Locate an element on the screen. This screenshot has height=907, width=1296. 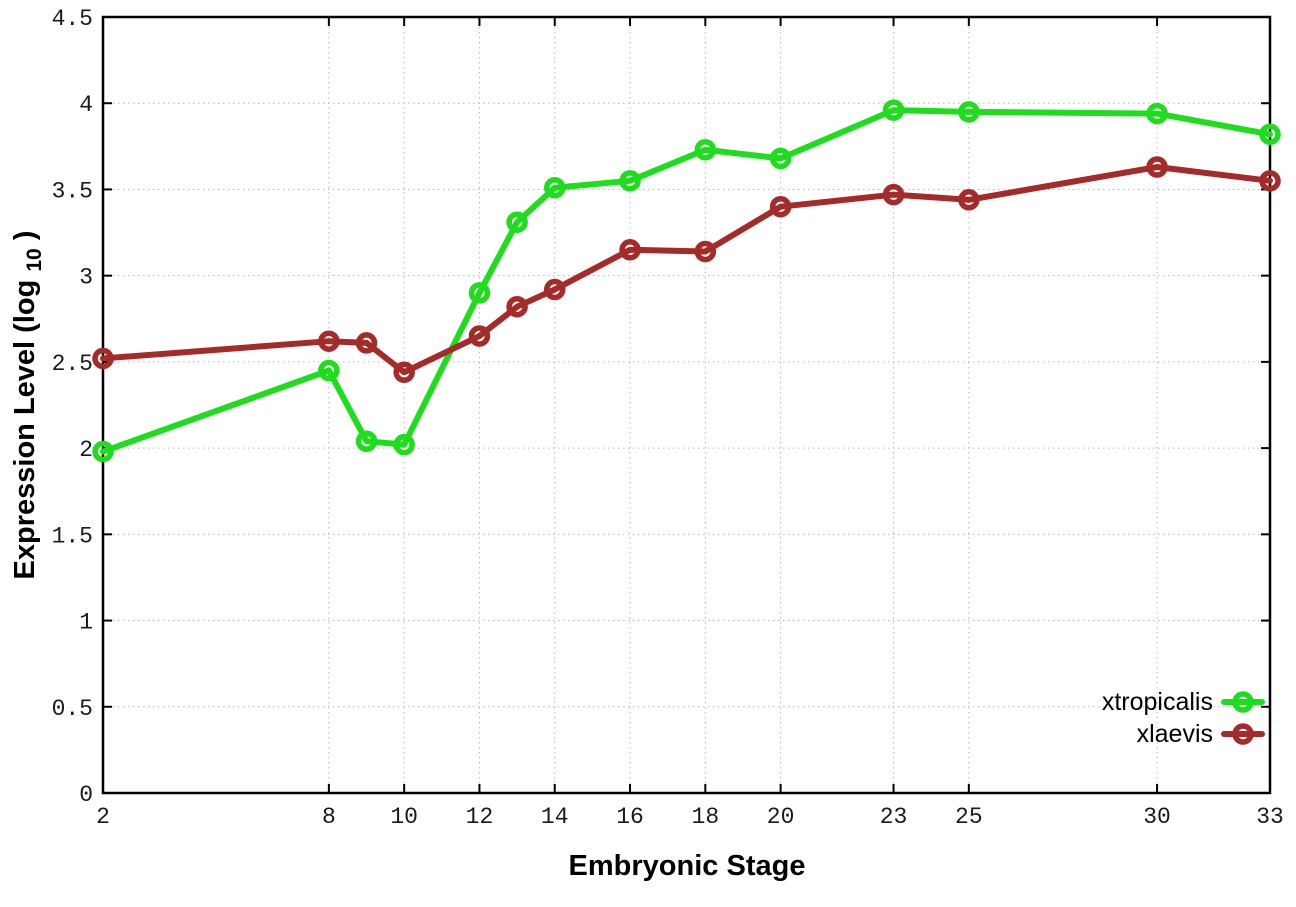
y-tick-label-0.5: 0.5 is located at coordinates (72, 709).